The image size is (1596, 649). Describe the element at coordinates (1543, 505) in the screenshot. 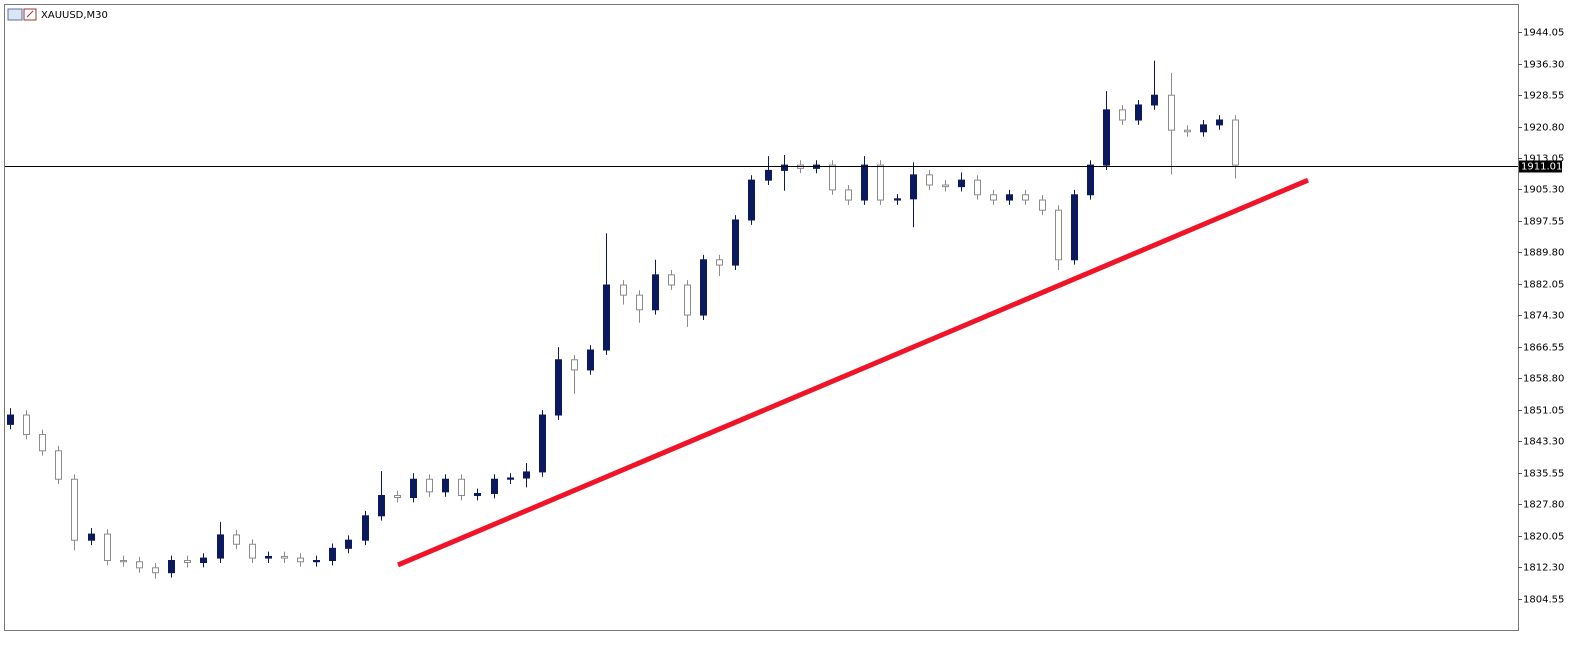

I see `y-tick-label: 1827.80` at that location.